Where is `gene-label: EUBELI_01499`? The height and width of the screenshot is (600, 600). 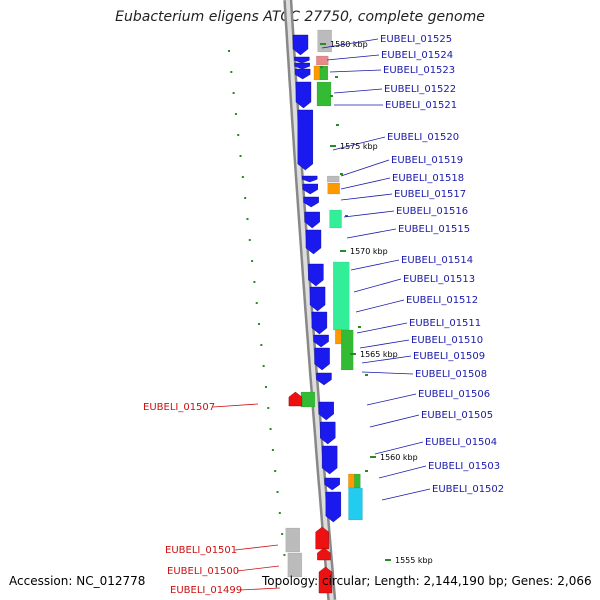 gene-label: EUBELI_01499 is located at coordinates (206, 590).